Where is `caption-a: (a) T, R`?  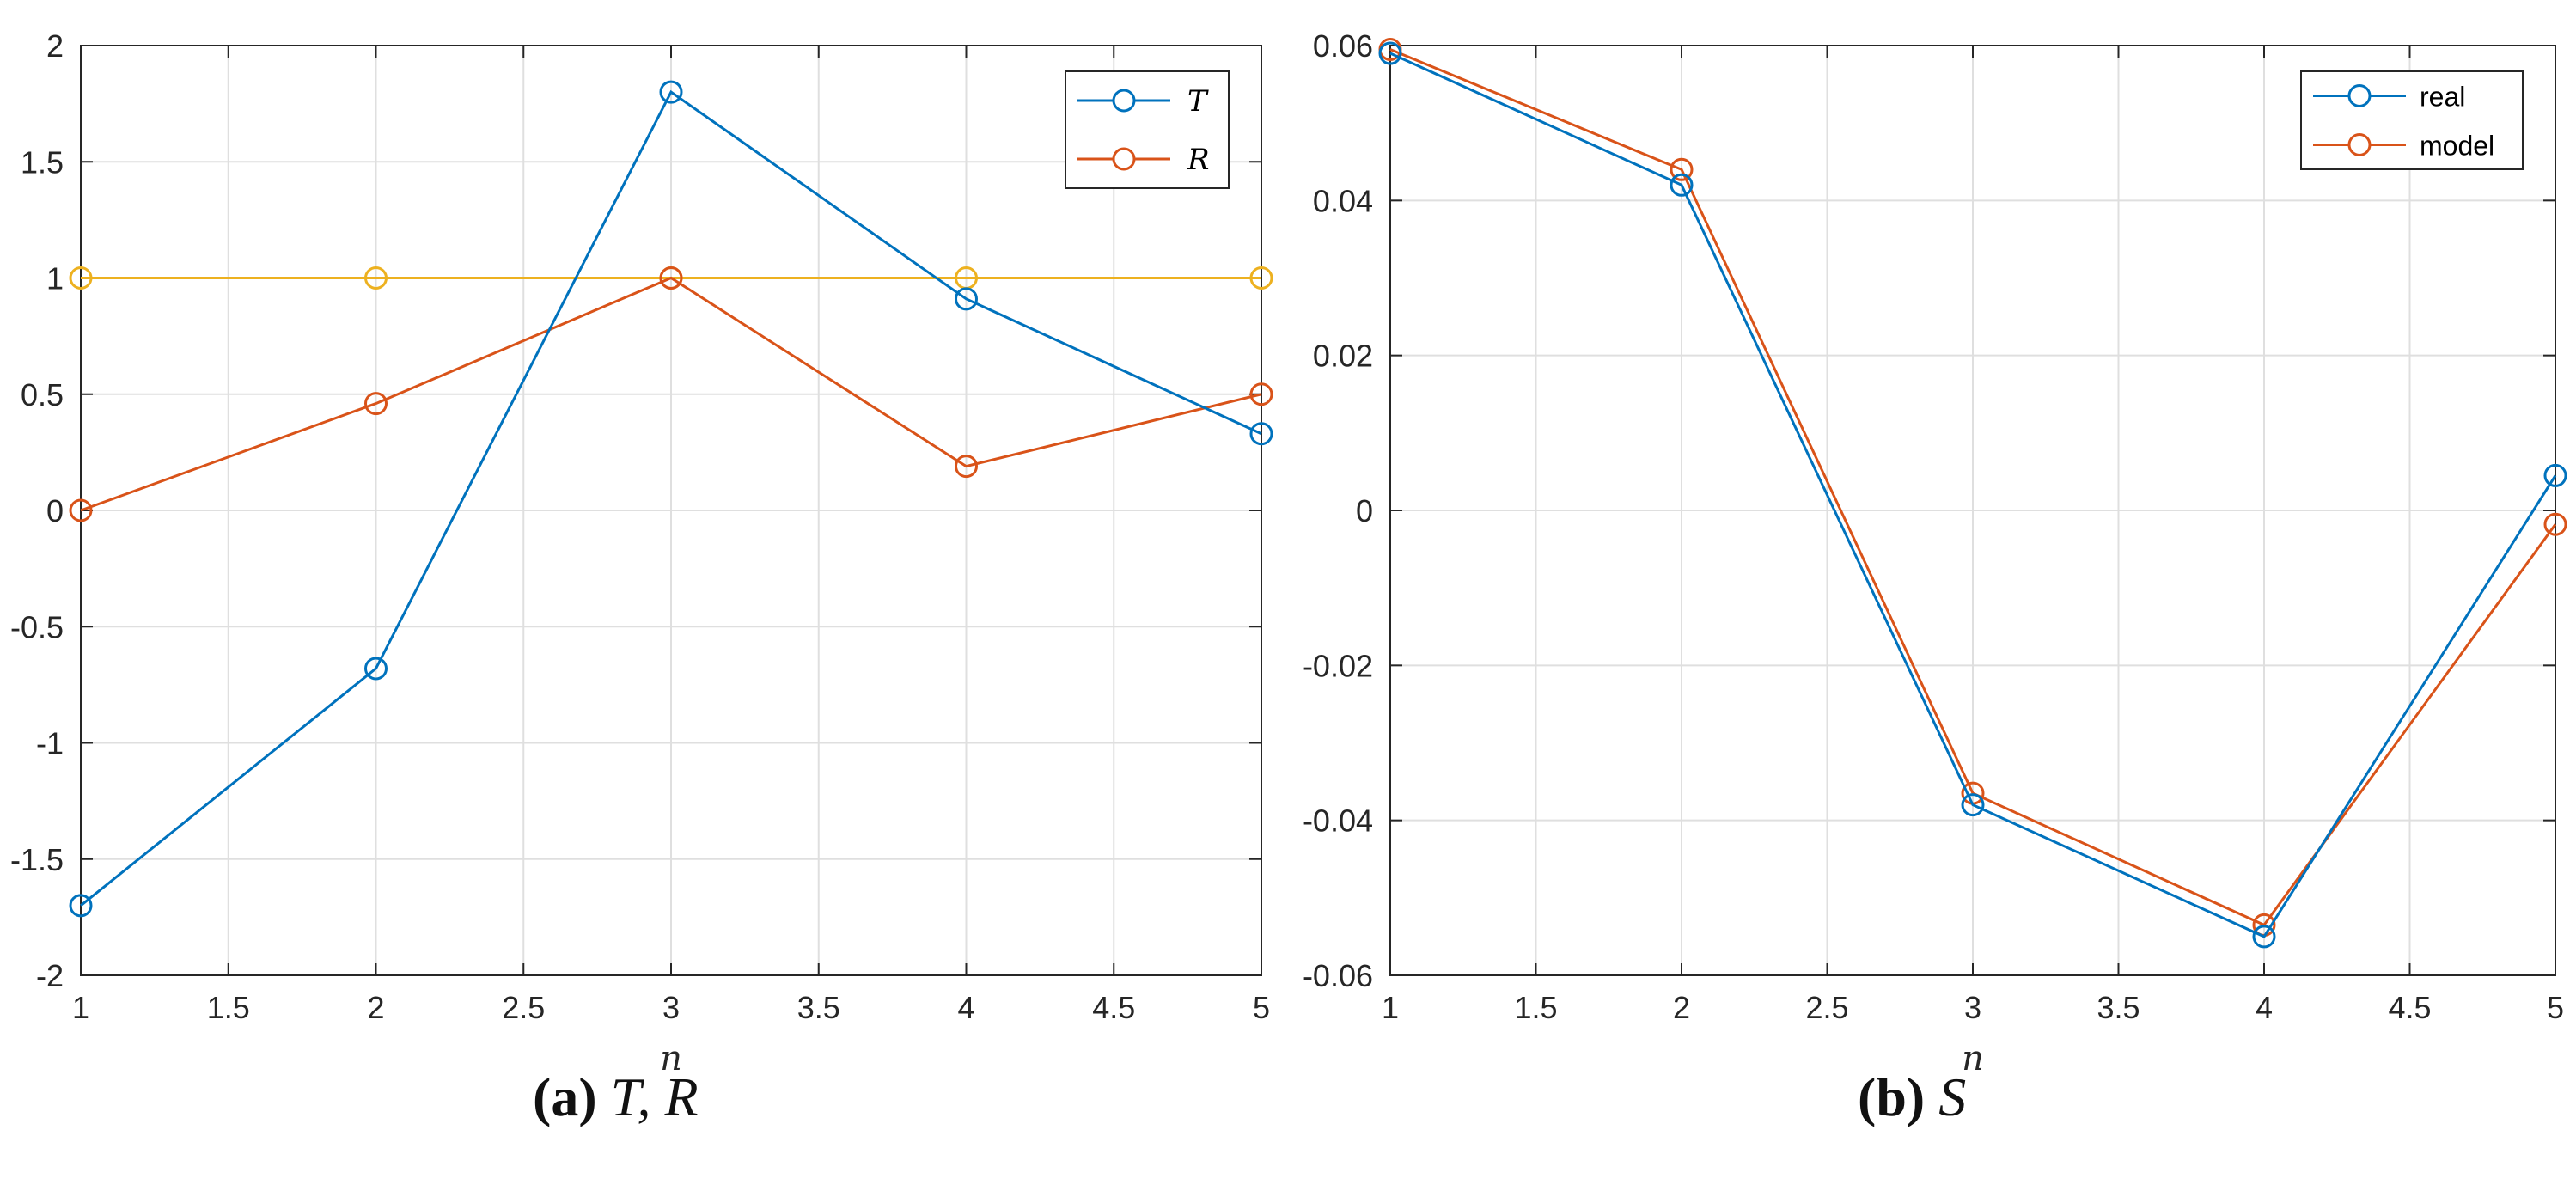 caption-a: (a) T, R is located at coordinates (616, 1108).